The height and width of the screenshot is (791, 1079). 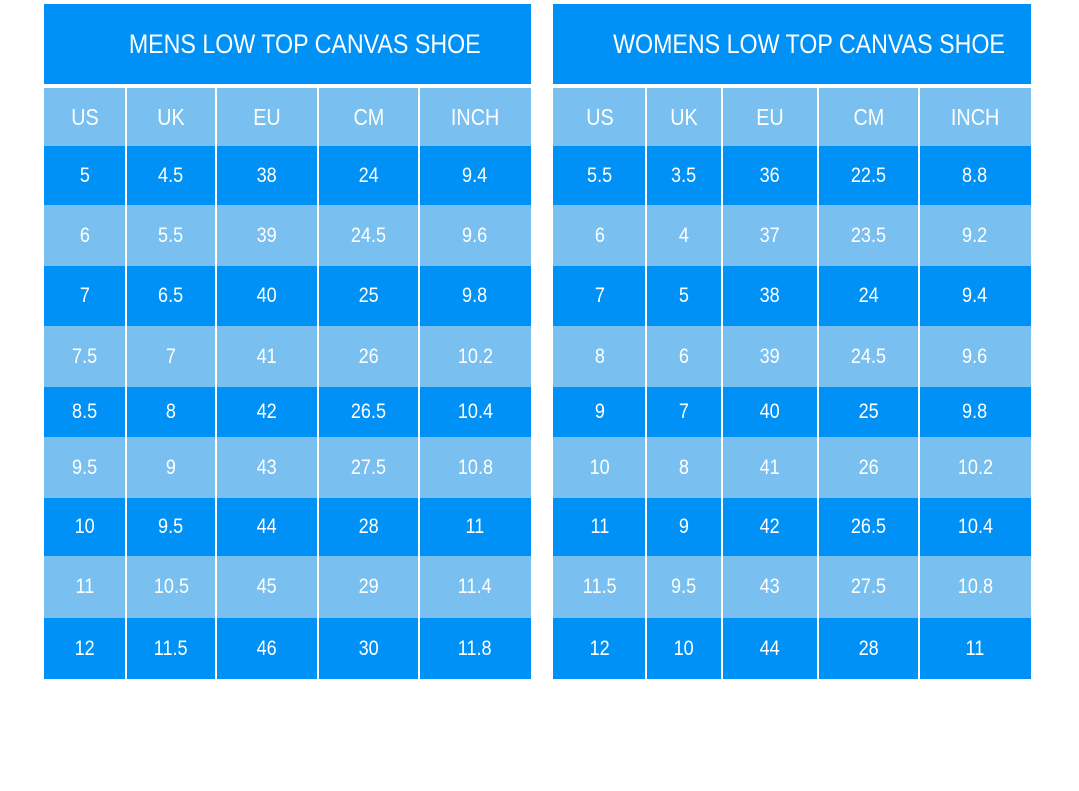 What do you see at coordinates (684, 648) in the screenshot?
I see `cell-uk: 10` at bounding box center [684, 648].